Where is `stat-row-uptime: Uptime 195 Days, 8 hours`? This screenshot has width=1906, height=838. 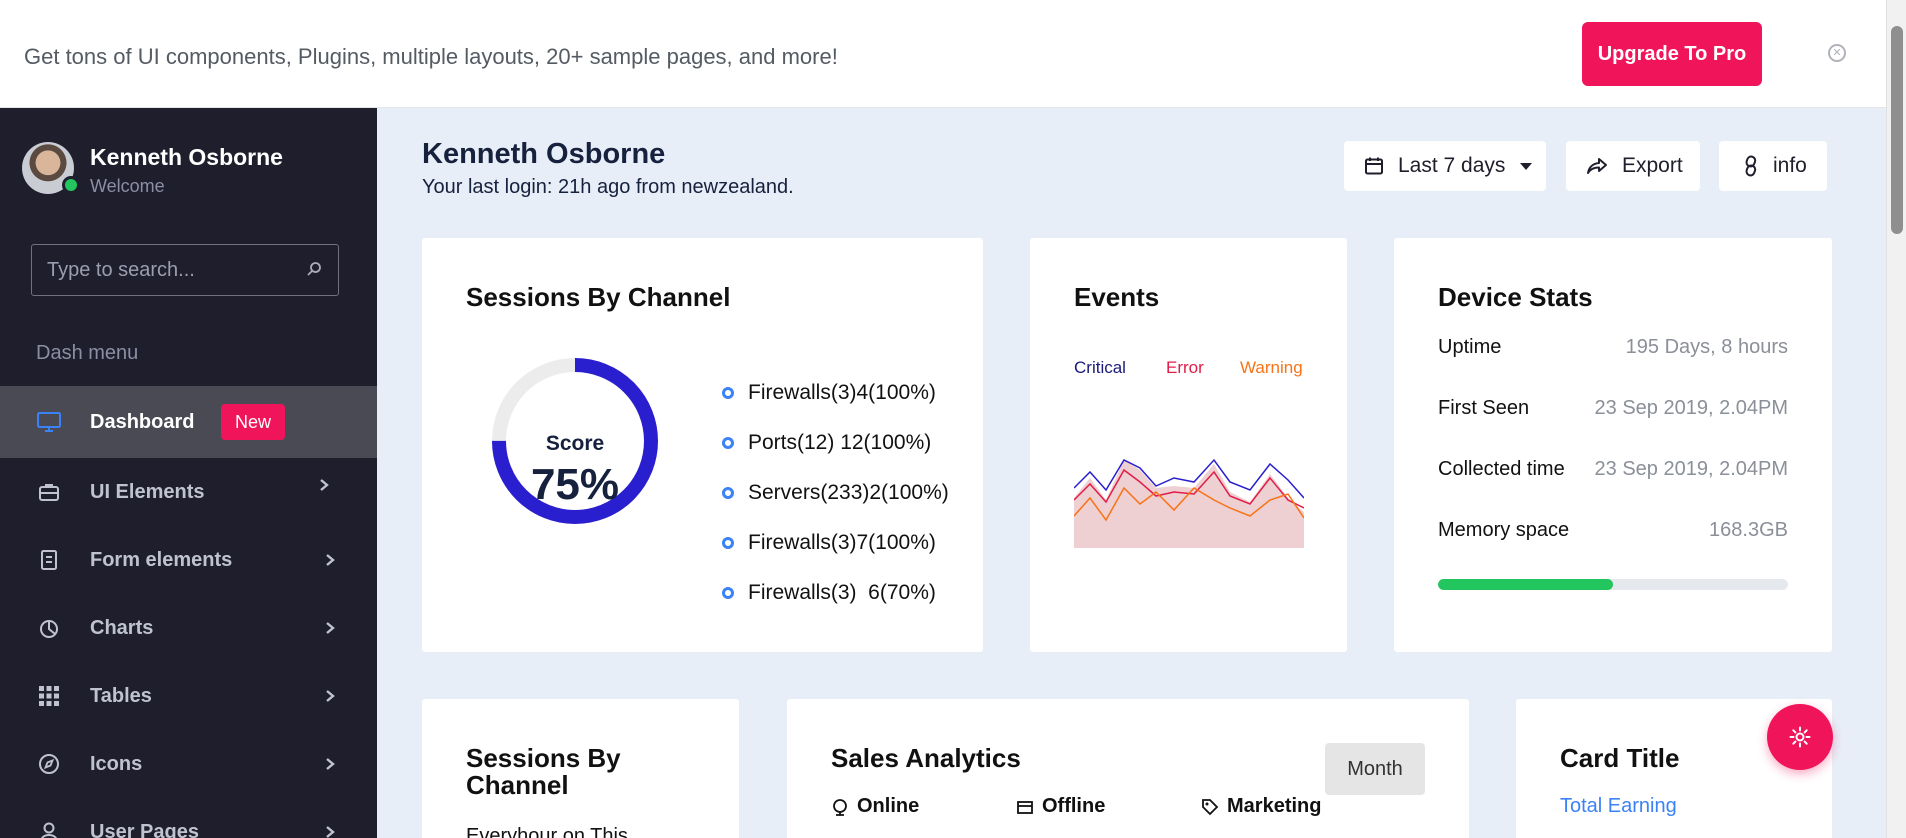
stat-row-uptime: Uptime 195 Days, 8 hours is located at coordinates (1613, 347).